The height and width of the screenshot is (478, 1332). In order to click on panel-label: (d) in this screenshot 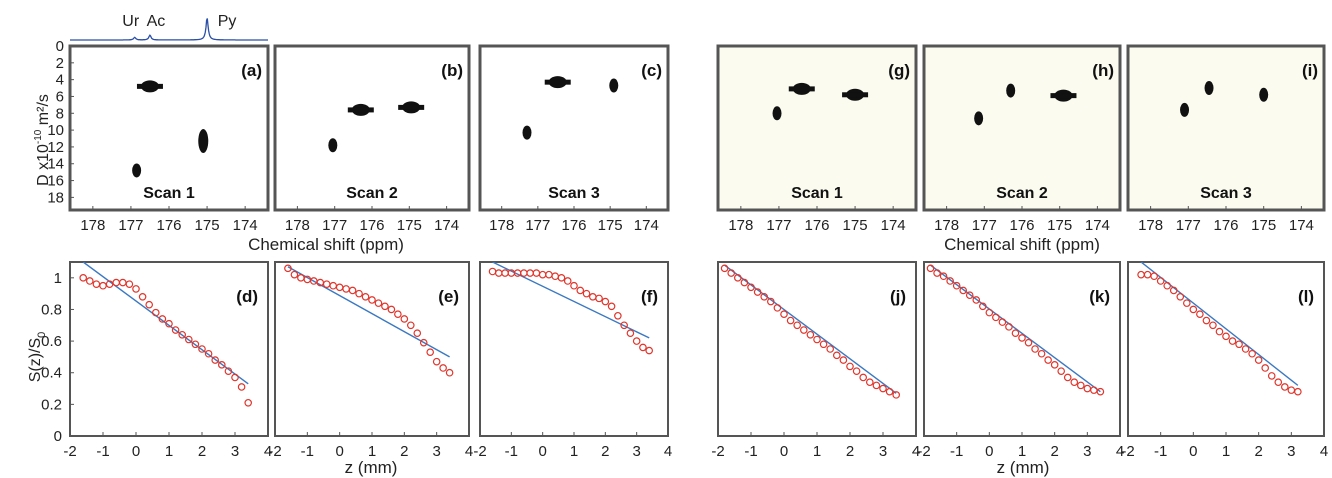, I will do `click(247, 296)`.